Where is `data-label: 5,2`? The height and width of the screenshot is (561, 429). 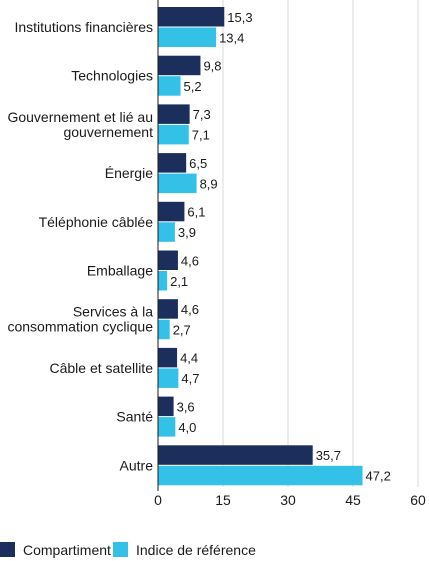 data-label: 5,2 is located at coordinates (193, 86).